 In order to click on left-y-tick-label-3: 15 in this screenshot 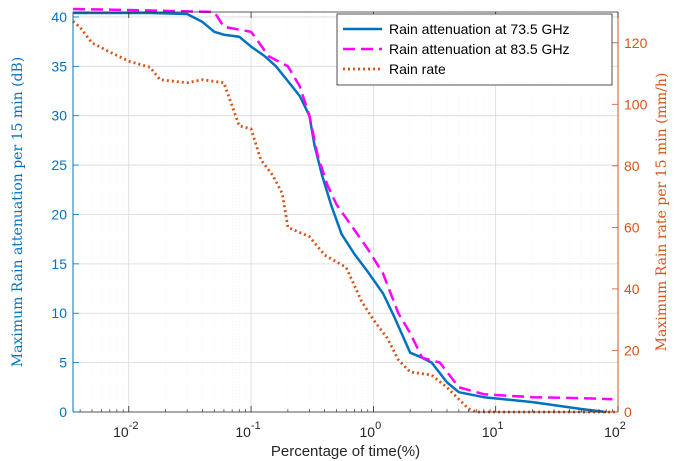, I will do `click(59, 264)`.